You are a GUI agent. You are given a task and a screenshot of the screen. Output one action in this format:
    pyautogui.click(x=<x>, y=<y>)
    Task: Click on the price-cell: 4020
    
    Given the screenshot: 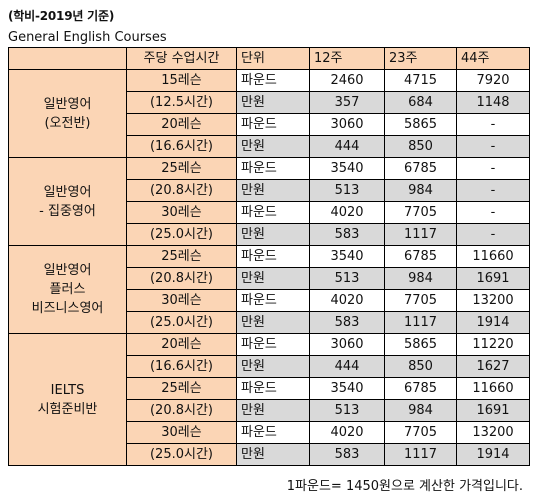 What is the action you would take?
    pyautogui.click(x=347, y=300)
    